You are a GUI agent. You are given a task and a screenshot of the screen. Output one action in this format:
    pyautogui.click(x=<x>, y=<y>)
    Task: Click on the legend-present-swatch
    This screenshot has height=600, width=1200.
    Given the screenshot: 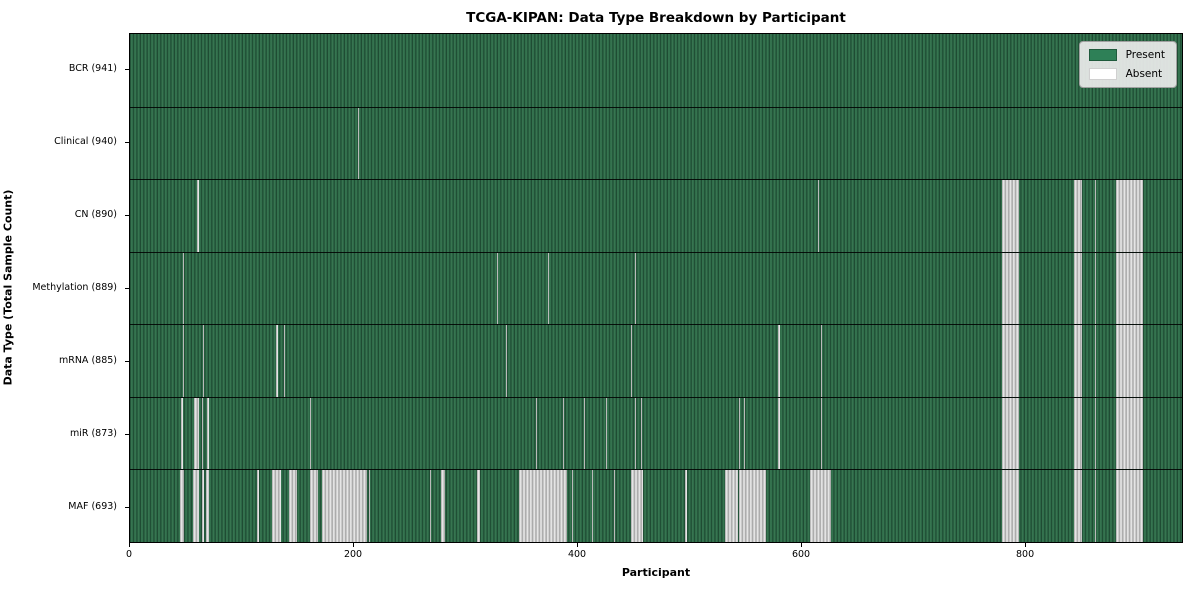 What is the action you would take?
    pyautogui.click(x=1102, y=55)
    